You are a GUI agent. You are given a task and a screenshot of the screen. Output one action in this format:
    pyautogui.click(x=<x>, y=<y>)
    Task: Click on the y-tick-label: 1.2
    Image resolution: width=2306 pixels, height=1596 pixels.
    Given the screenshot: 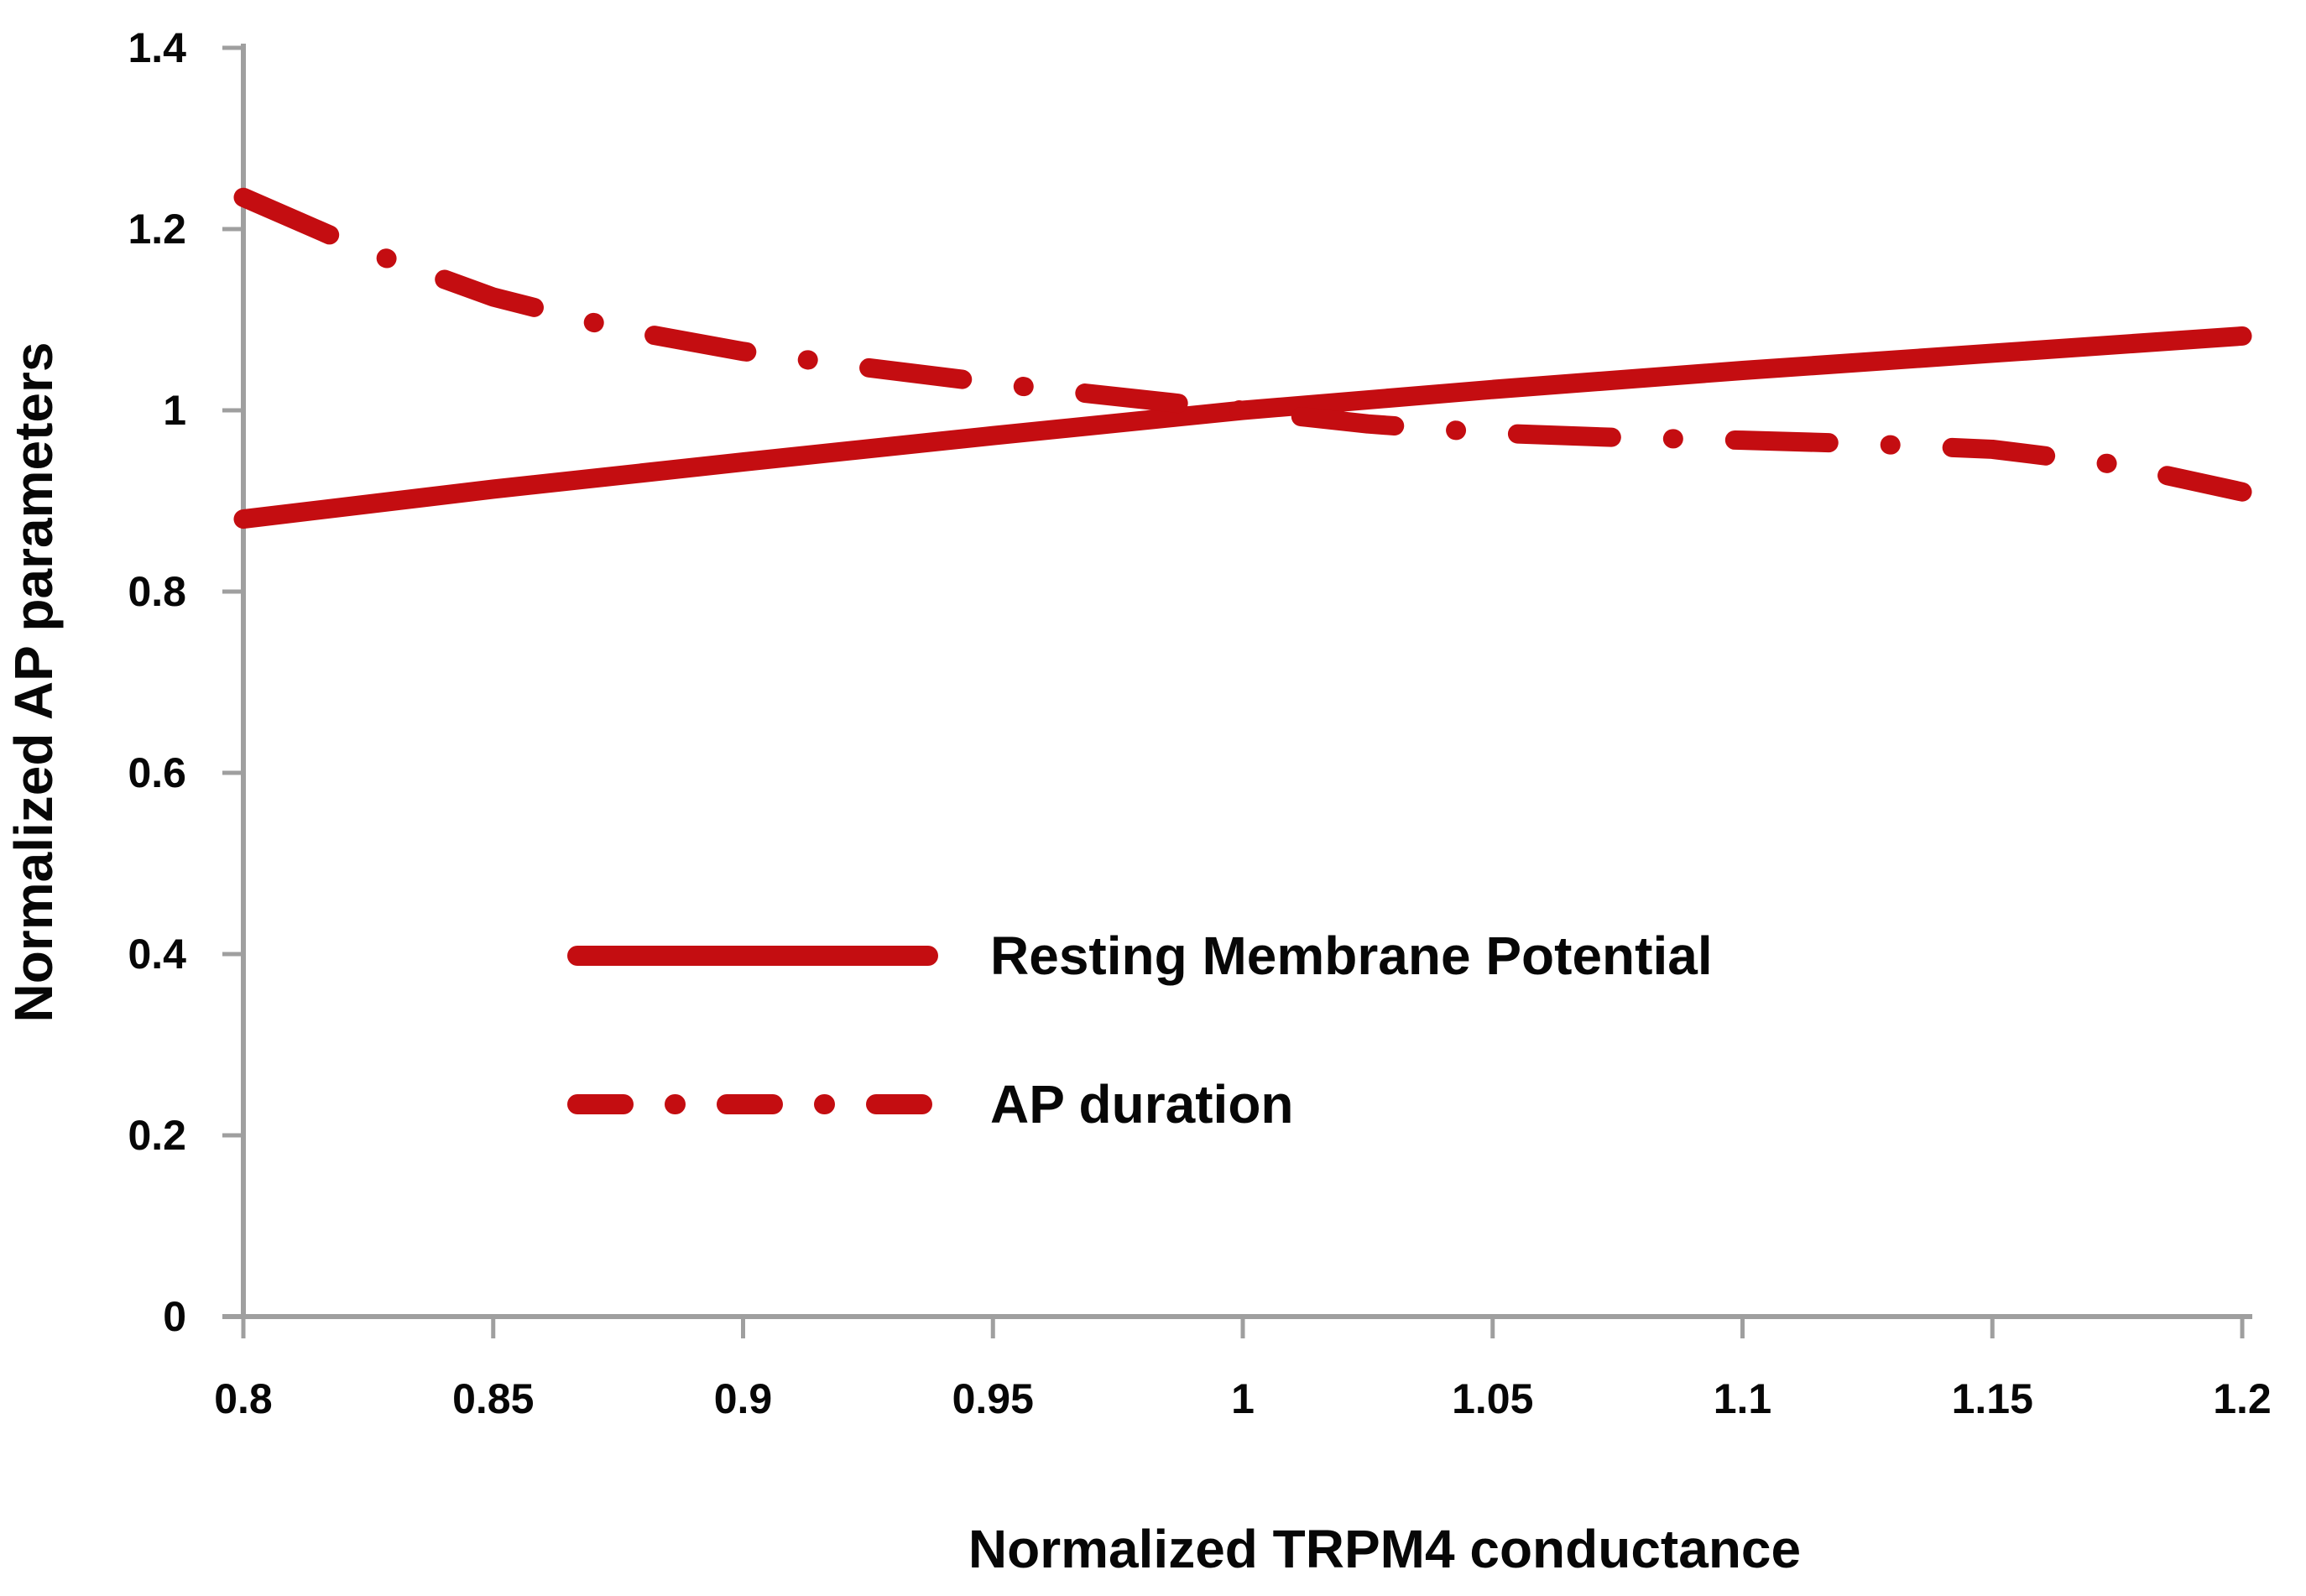 What is the action you would take?
    pyautogui.click(x=157, y=229)
    